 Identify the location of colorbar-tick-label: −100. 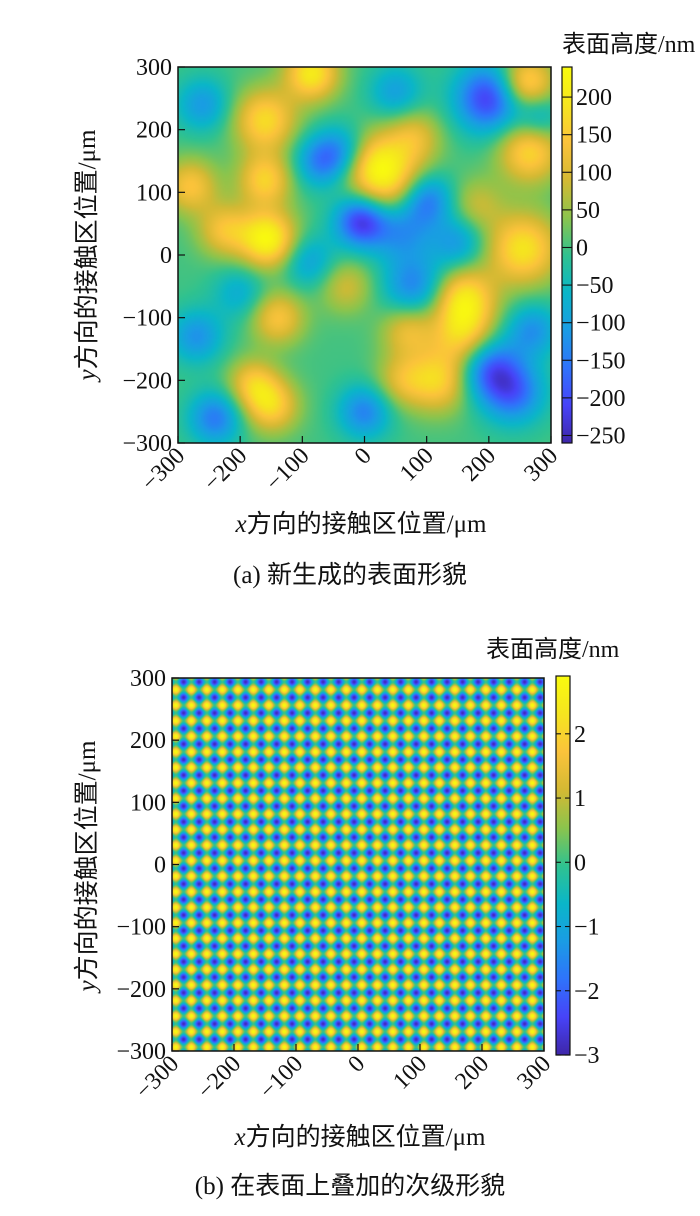
(601, 324).